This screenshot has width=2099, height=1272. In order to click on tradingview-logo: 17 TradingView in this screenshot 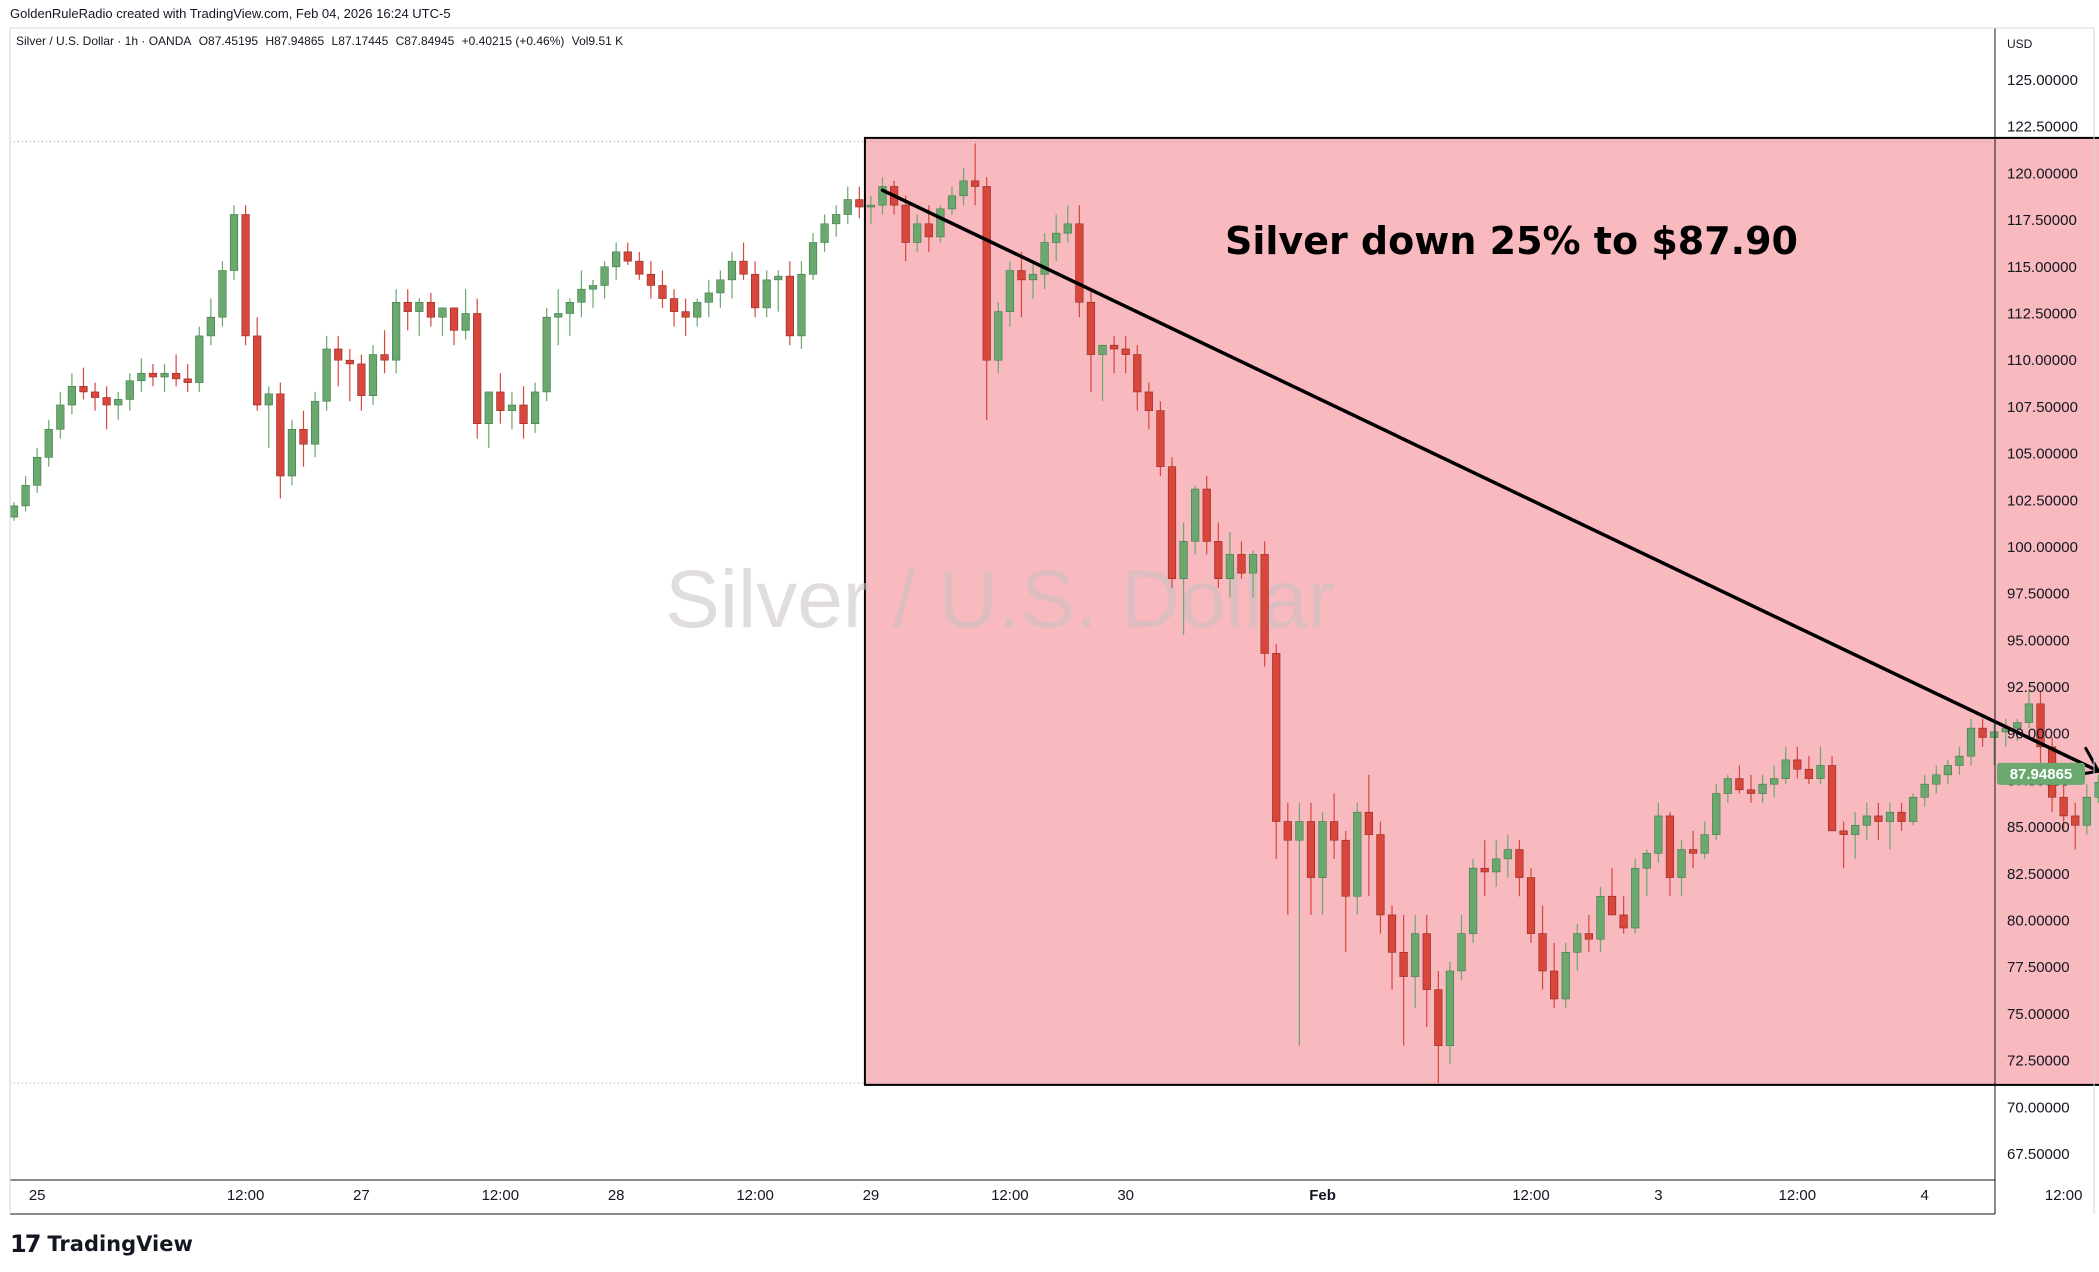, I will do `click(101, 1244)`.